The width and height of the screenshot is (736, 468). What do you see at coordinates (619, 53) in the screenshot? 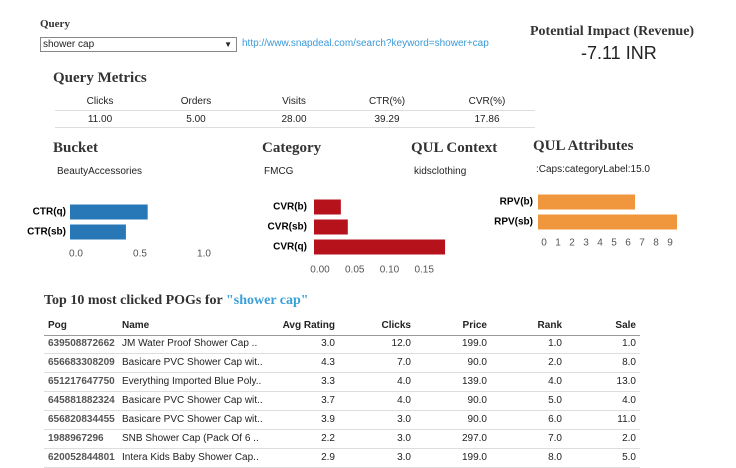
I see `impact-value: -7.11 INR` at bounding box center [619, 53].